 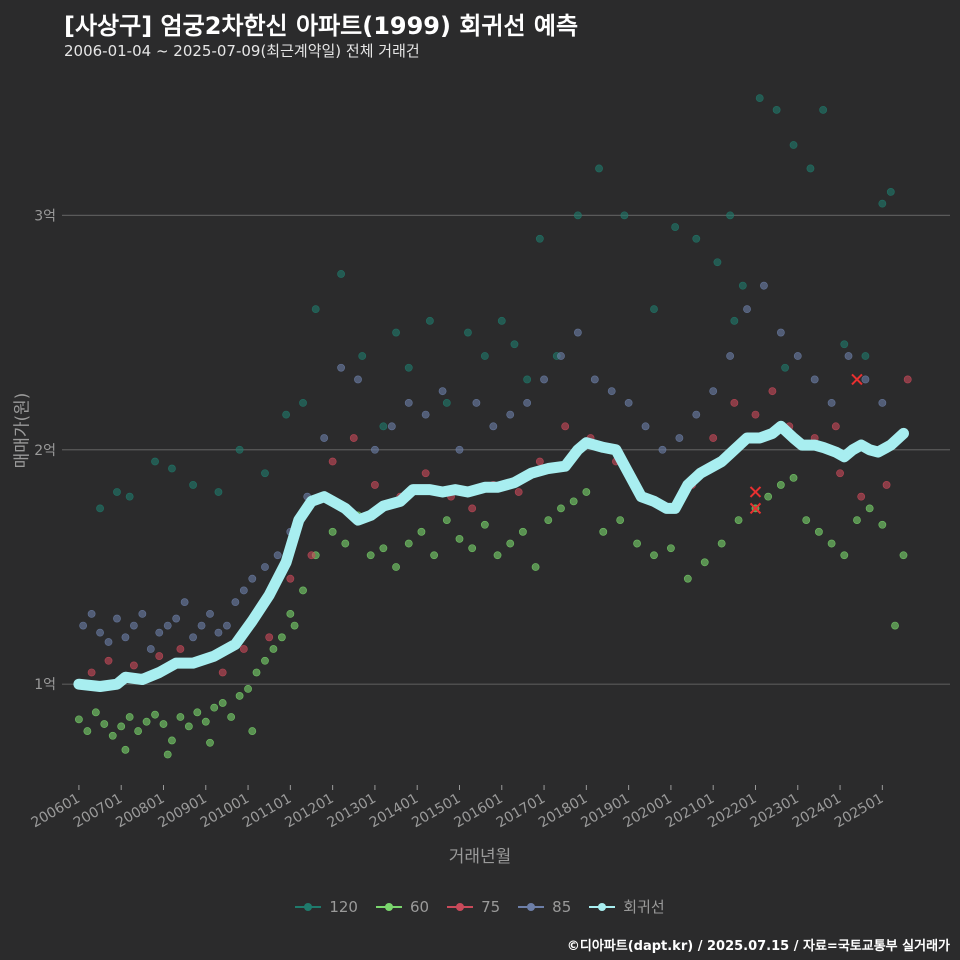 I want to click on recent-trade-marker, so click(x=857, y=379).